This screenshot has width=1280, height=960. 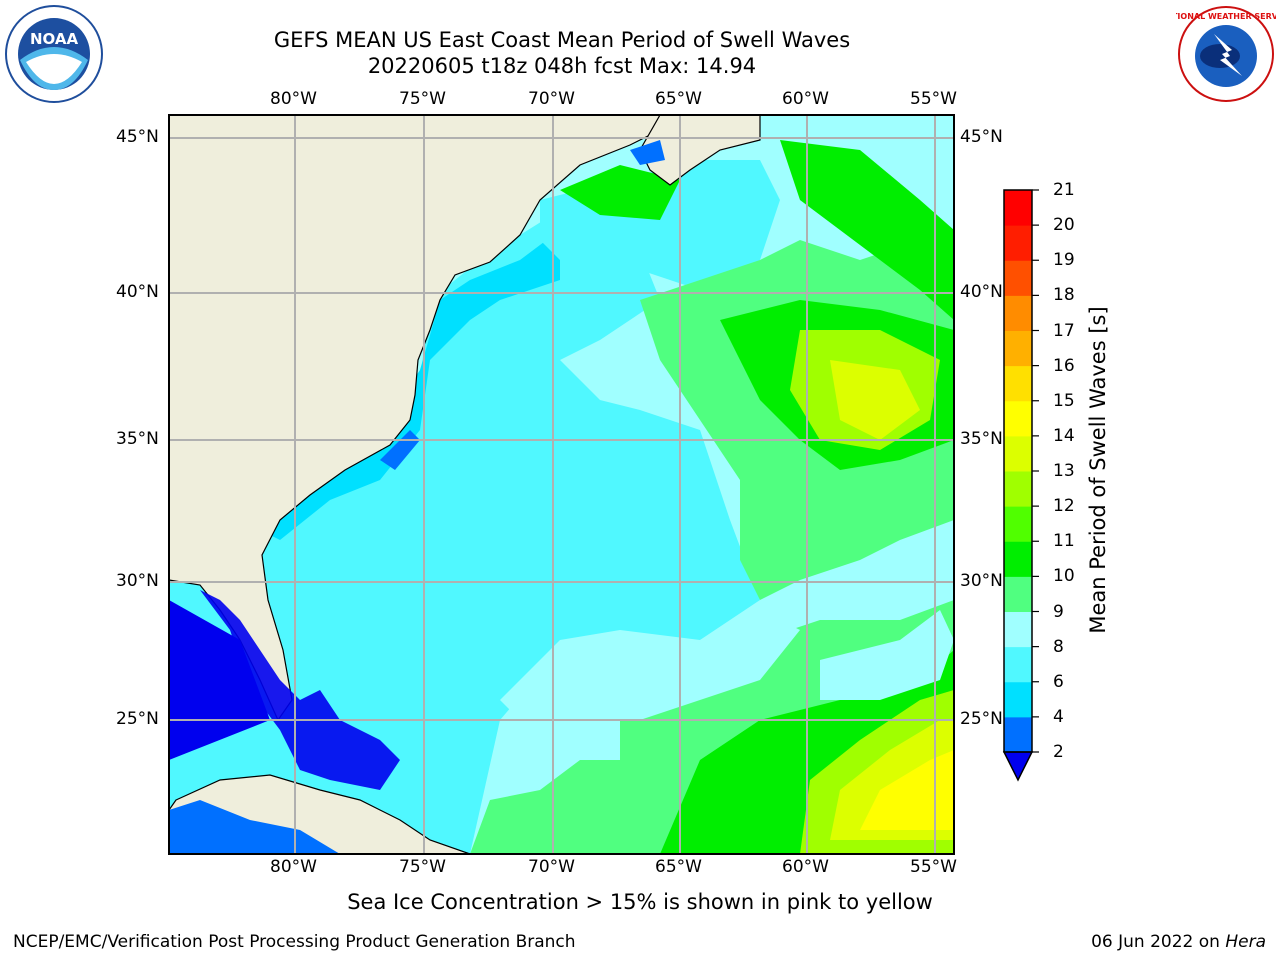 I want to click on colorbar-label: Mean Period of Swell Waves [s], so click(x=1098, y=470).